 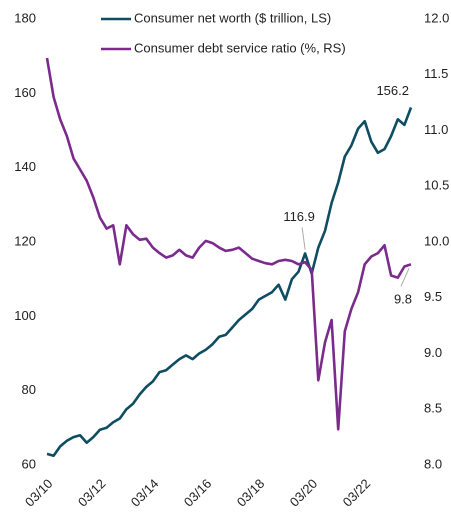 What do you see at coordinates (25, 17) in the screenshot?
I see `y-tick-label: 180` at bounding box center [25, 17].